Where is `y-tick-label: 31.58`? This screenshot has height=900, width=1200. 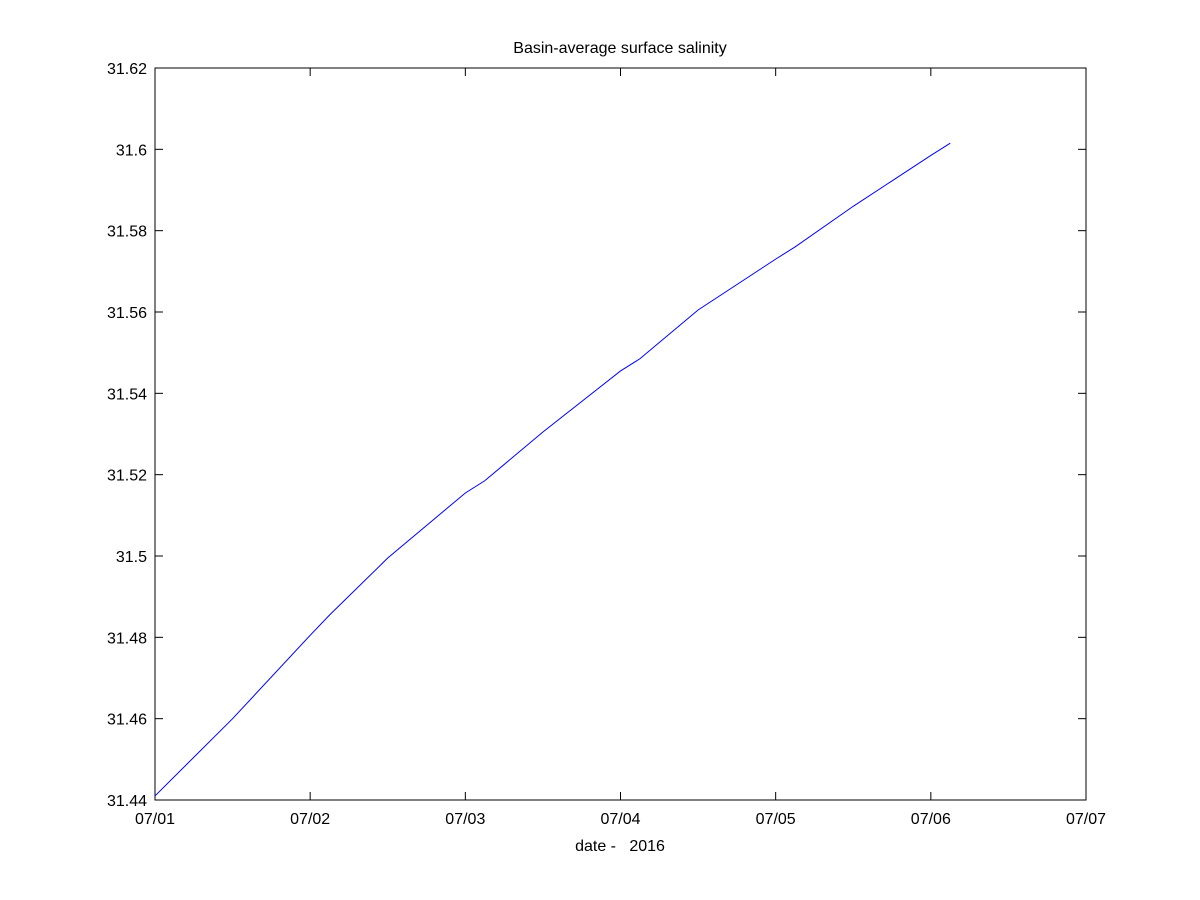
y-tick-label: 31.58 is located at coordinates (127, 232).